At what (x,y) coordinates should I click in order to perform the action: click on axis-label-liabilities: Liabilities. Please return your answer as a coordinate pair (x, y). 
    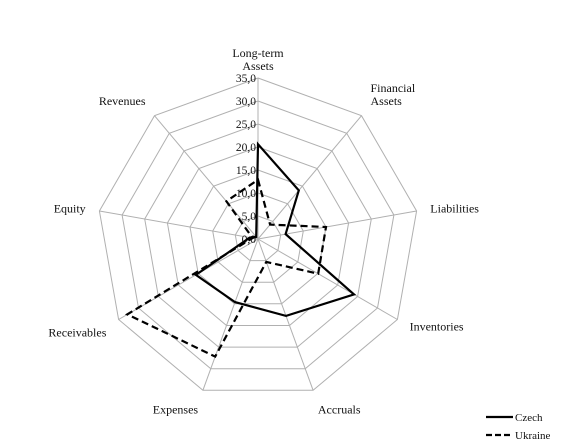
    Looking at the image, I should click on (454, 209).